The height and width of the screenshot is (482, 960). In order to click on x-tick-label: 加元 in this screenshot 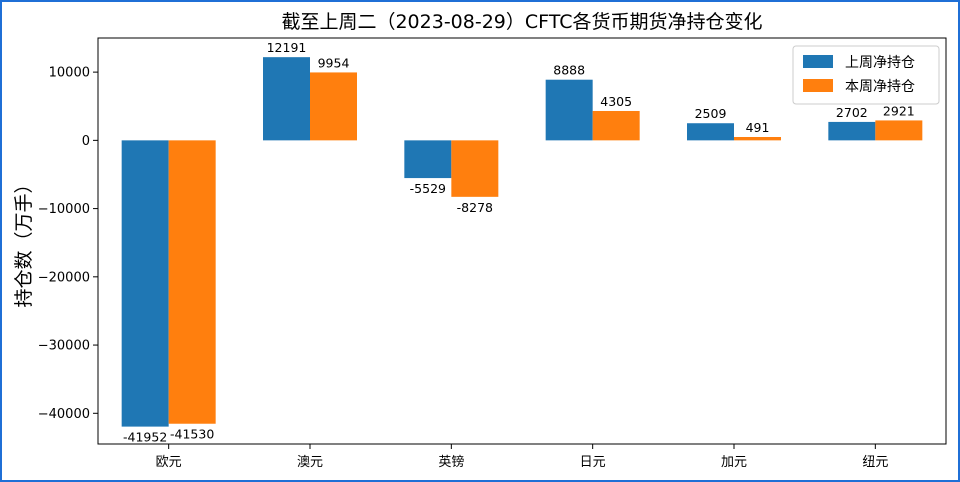, I will do `click(734, 462)`.